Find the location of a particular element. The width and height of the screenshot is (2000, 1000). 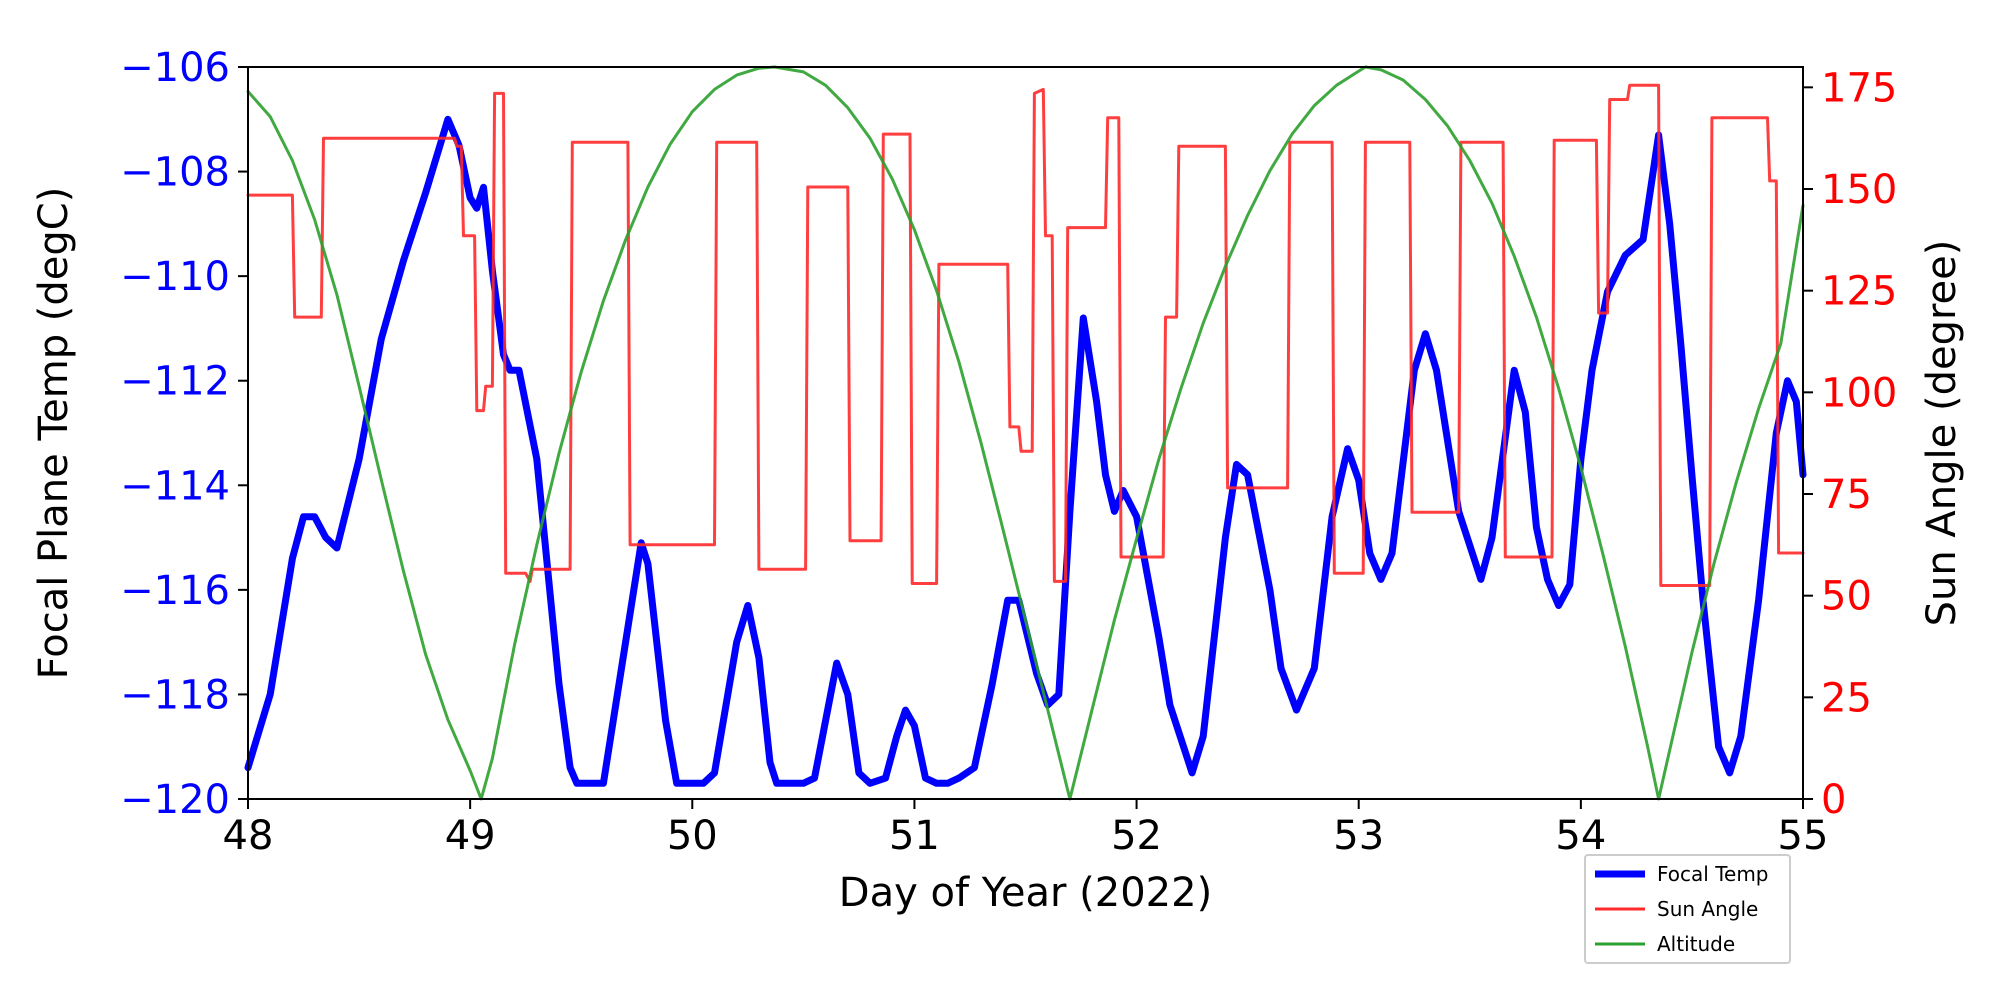

y-left-tick-label: −108 is located at coordinates (175, 173).